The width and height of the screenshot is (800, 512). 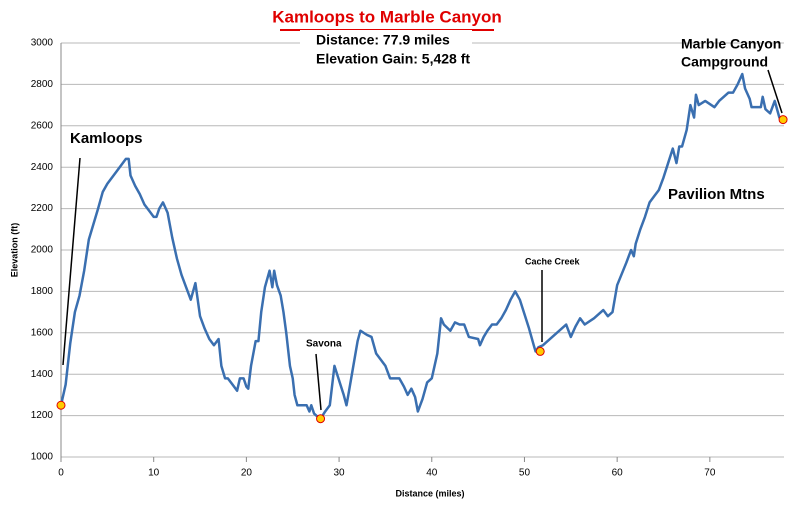 I want to click on y-tick-label: 2000, so click(x=42, y=250).